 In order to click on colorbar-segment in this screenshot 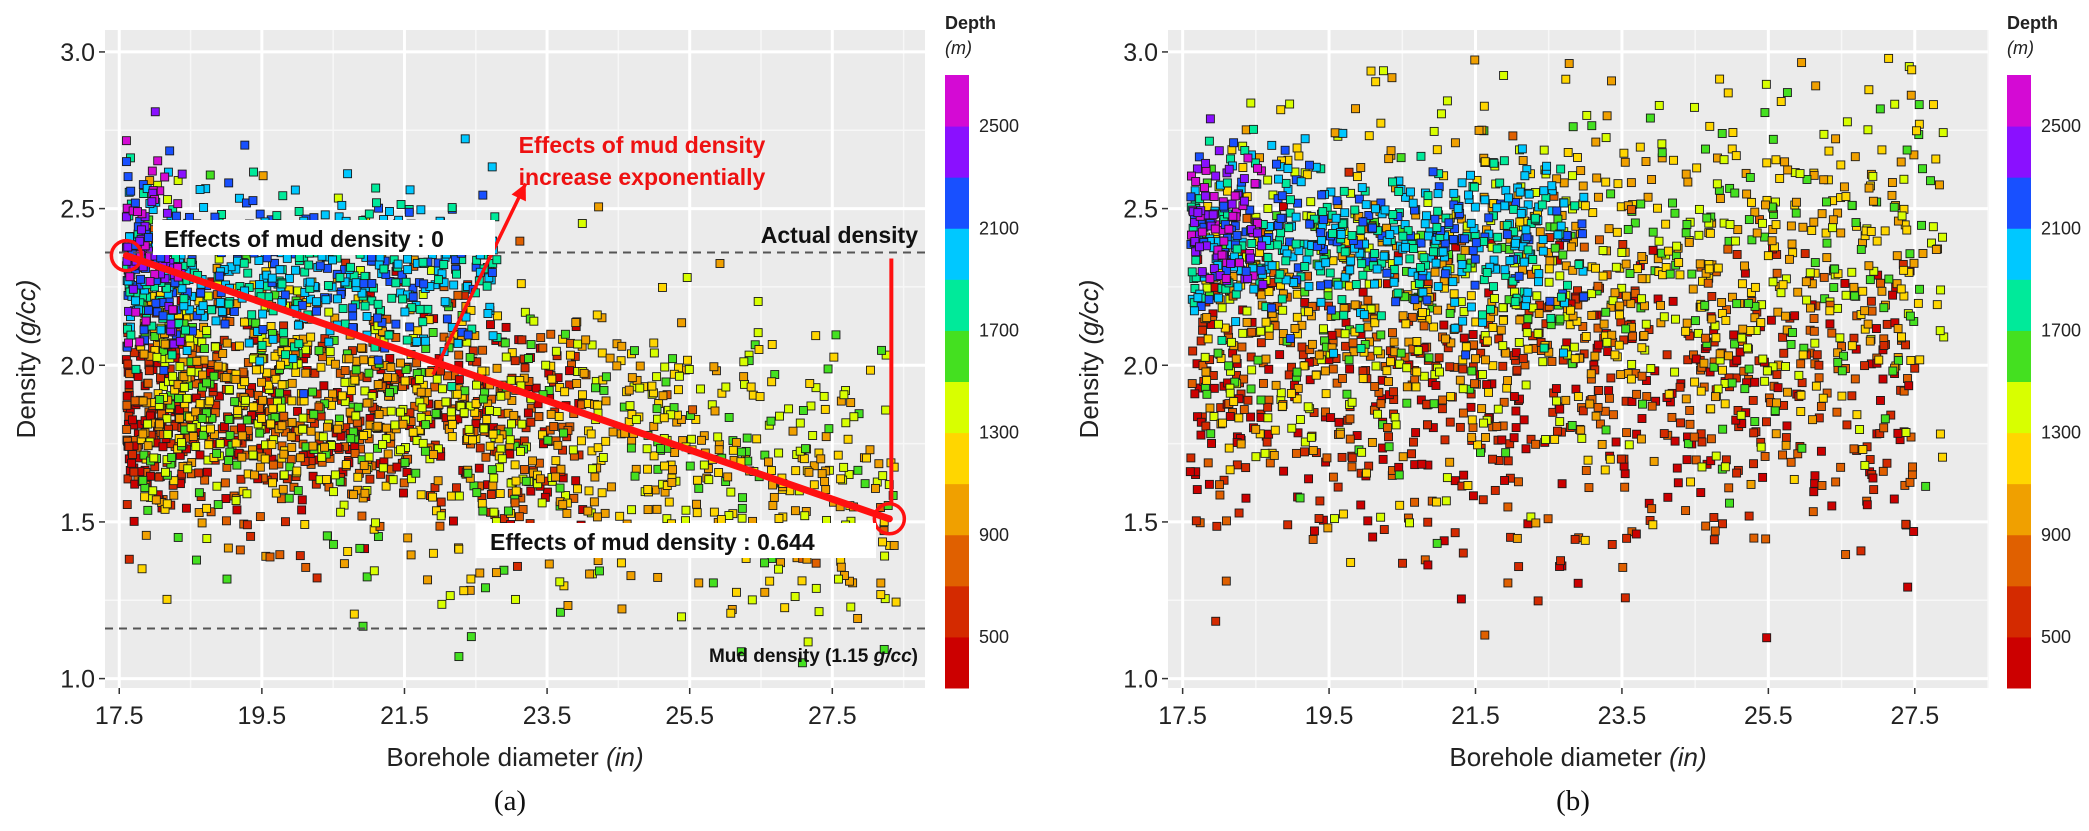, I will do `click(957, 662)`.